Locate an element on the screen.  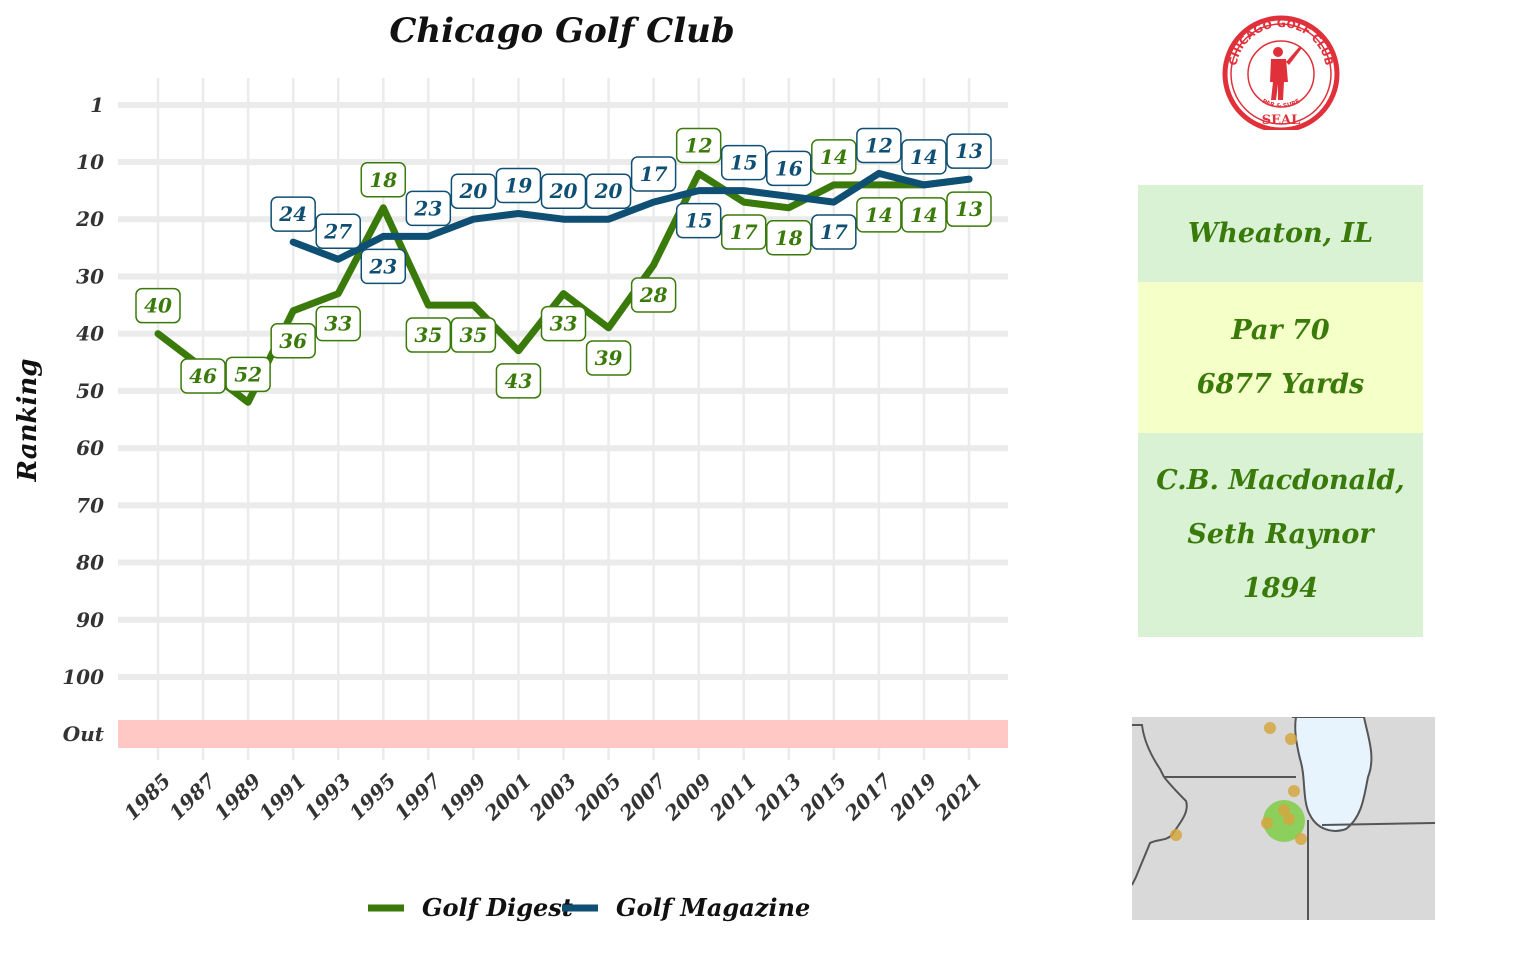
svg-text: 27 is located at coordinates (337, 231).